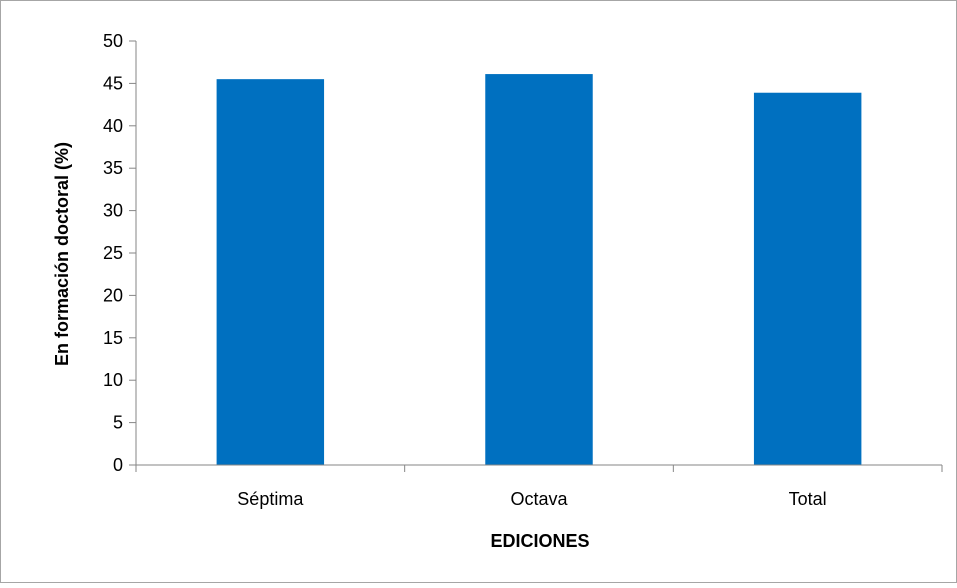  I want to click on bar-séptima, so click(270, 272).